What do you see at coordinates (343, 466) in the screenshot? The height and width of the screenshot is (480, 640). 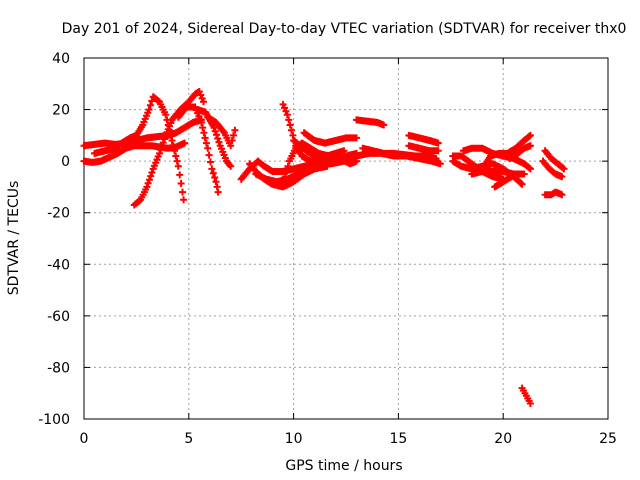 I see `x-axis-label: GPS time / hours` at bounding box center [343, 466].